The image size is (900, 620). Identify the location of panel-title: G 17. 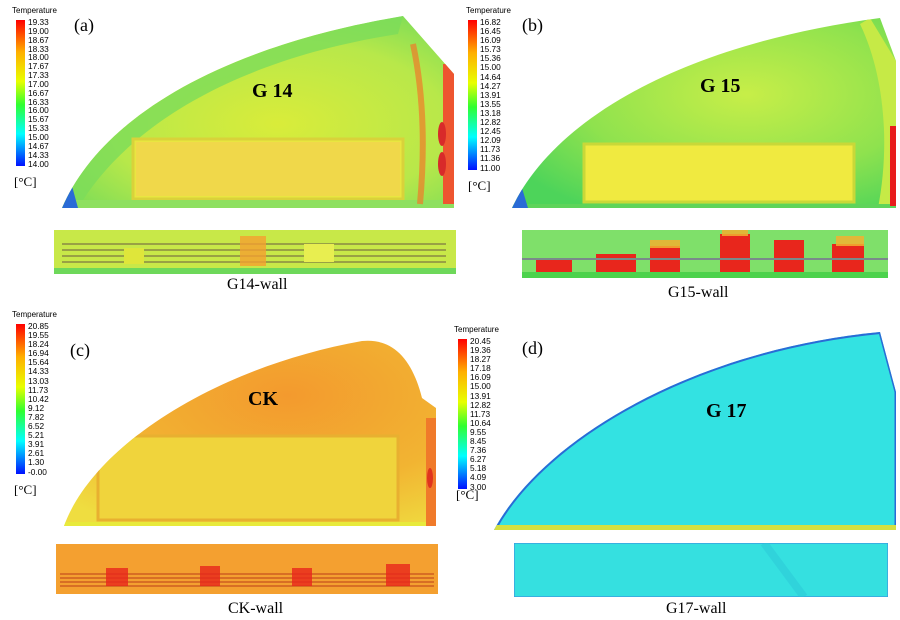
(726, 411).